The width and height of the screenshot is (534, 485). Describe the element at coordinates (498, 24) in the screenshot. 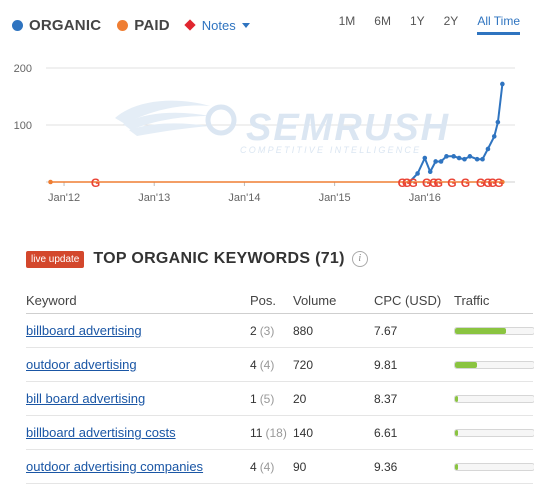

I see `range-all-time: All Time` at that location.